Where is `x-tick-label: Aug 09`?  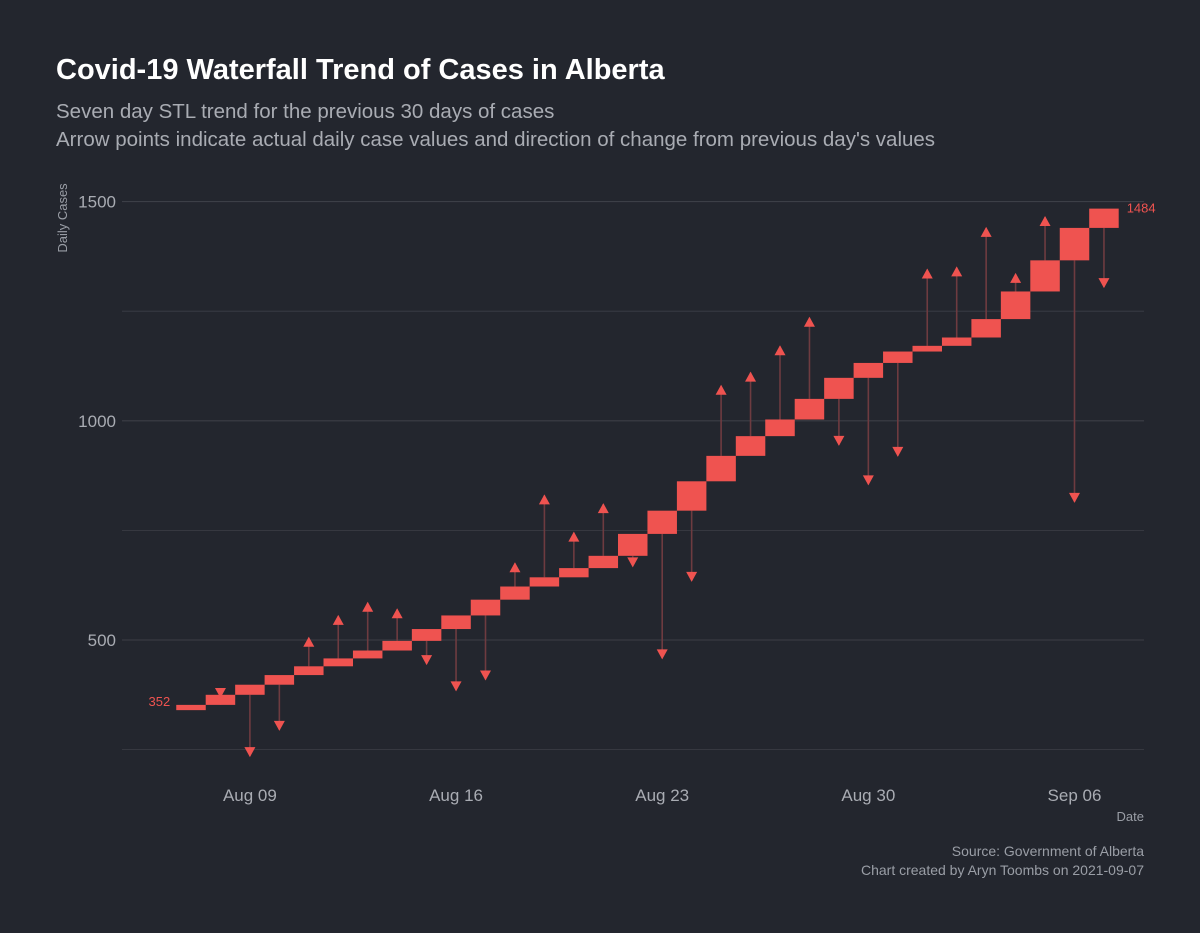
x-tick-label: Aug 09 is located at coordinates (250, 795).